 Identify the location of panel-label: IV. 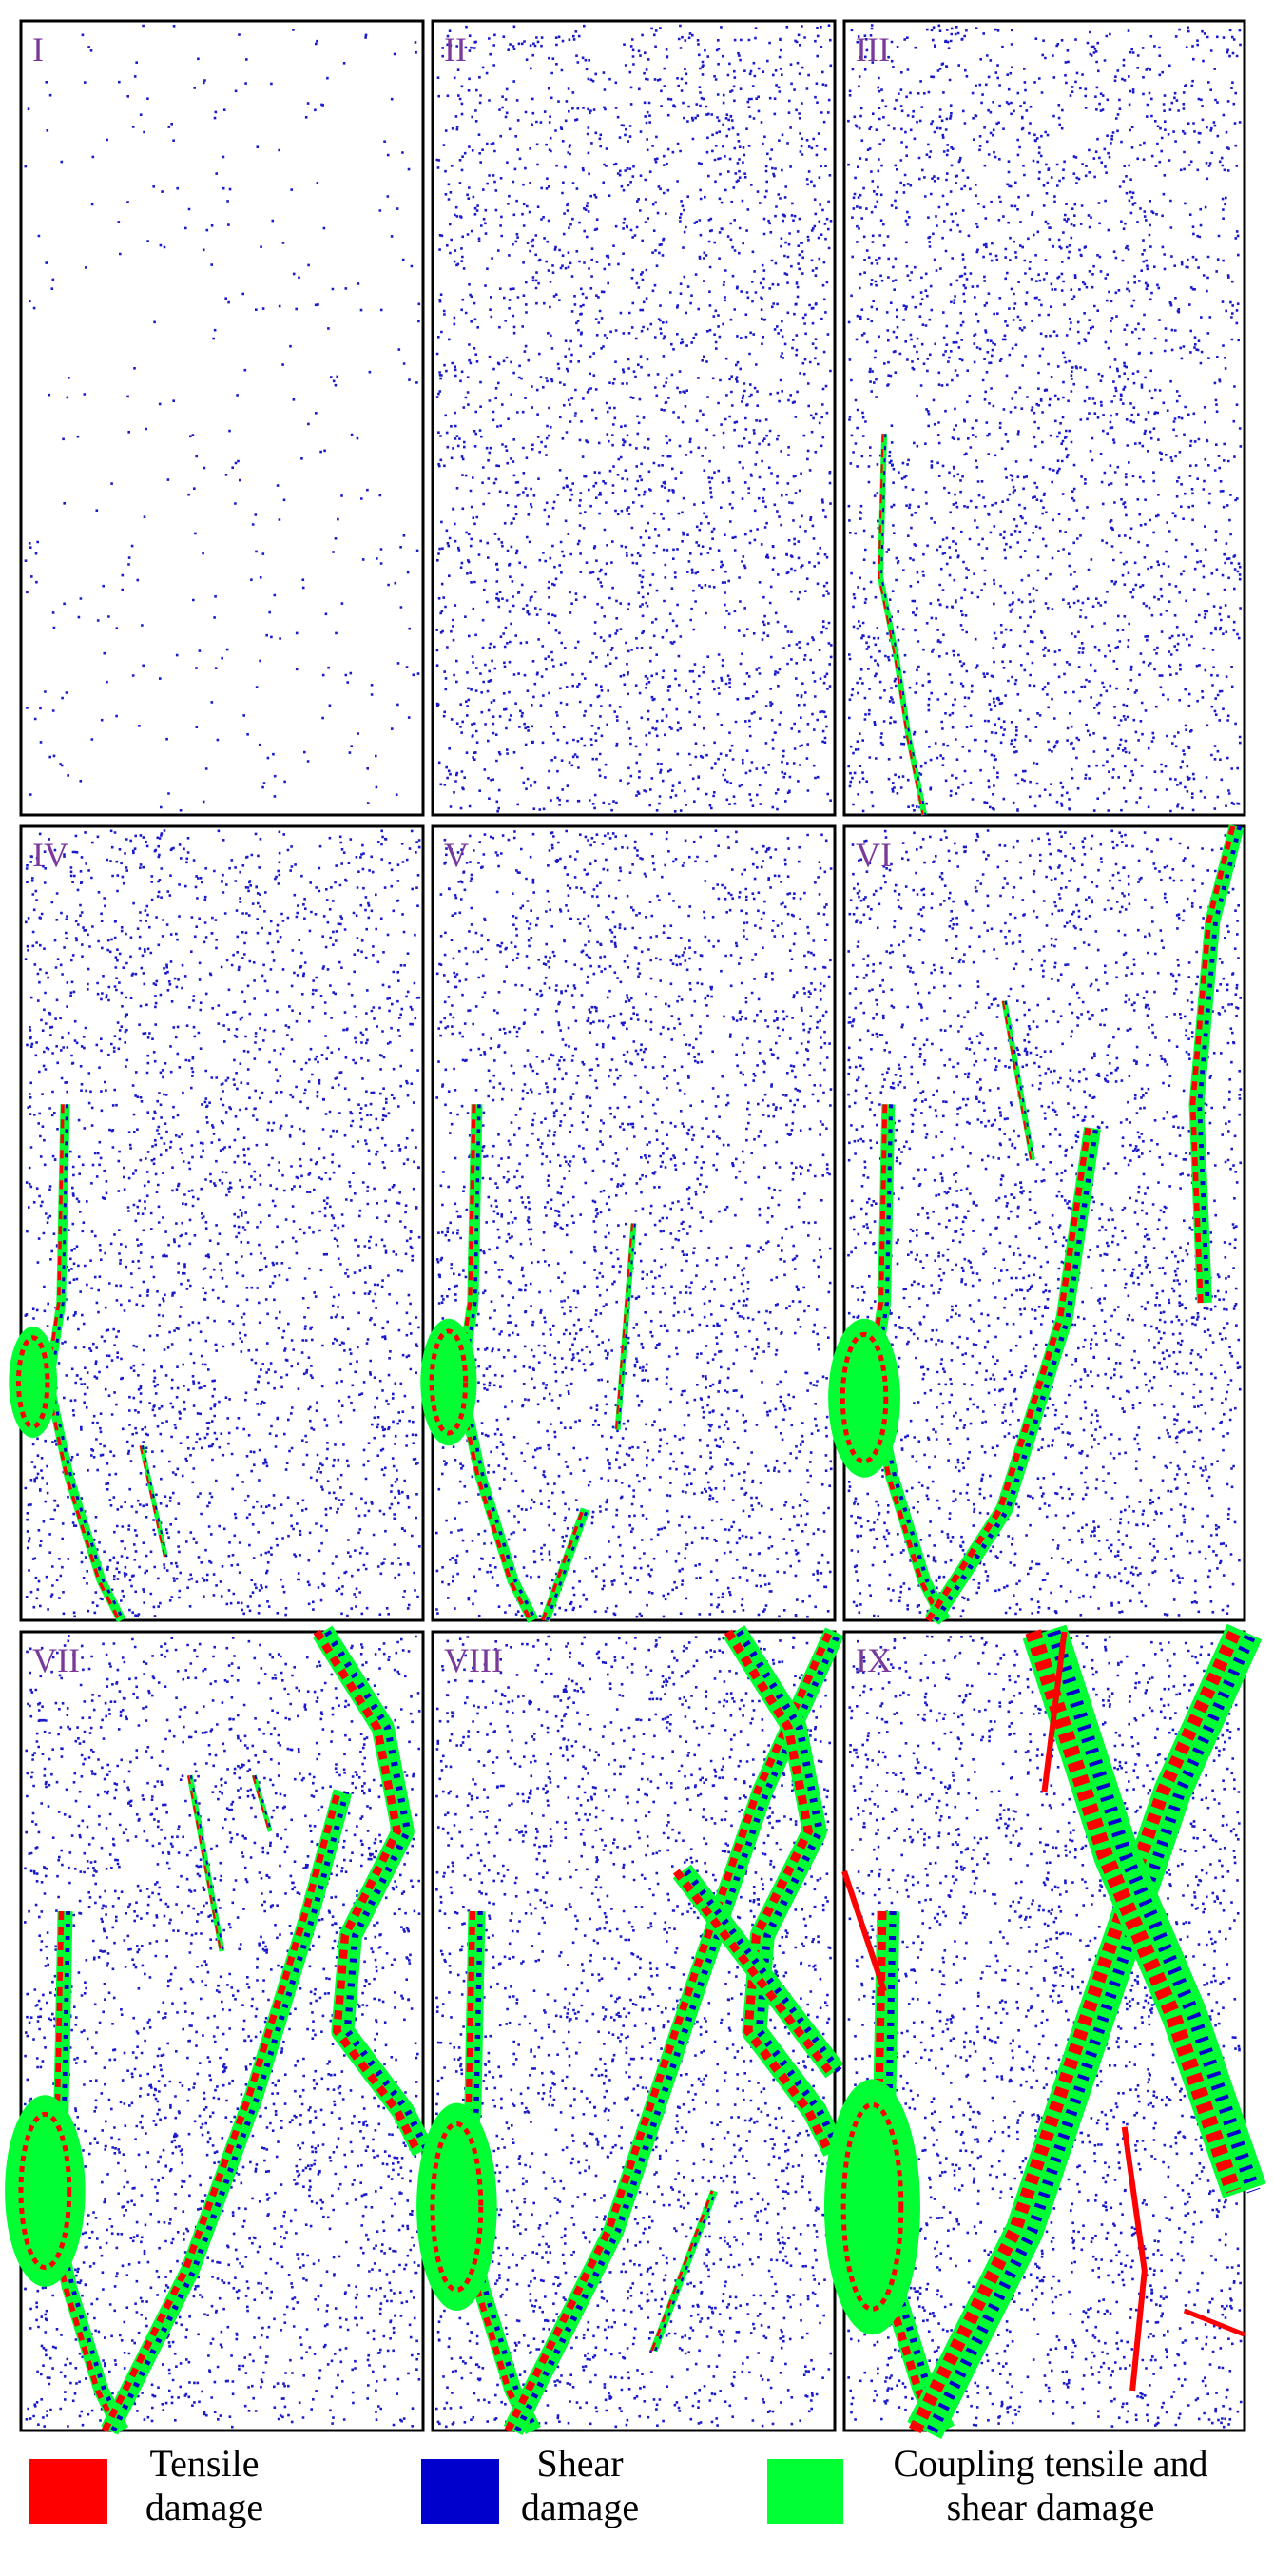
(50, 855).